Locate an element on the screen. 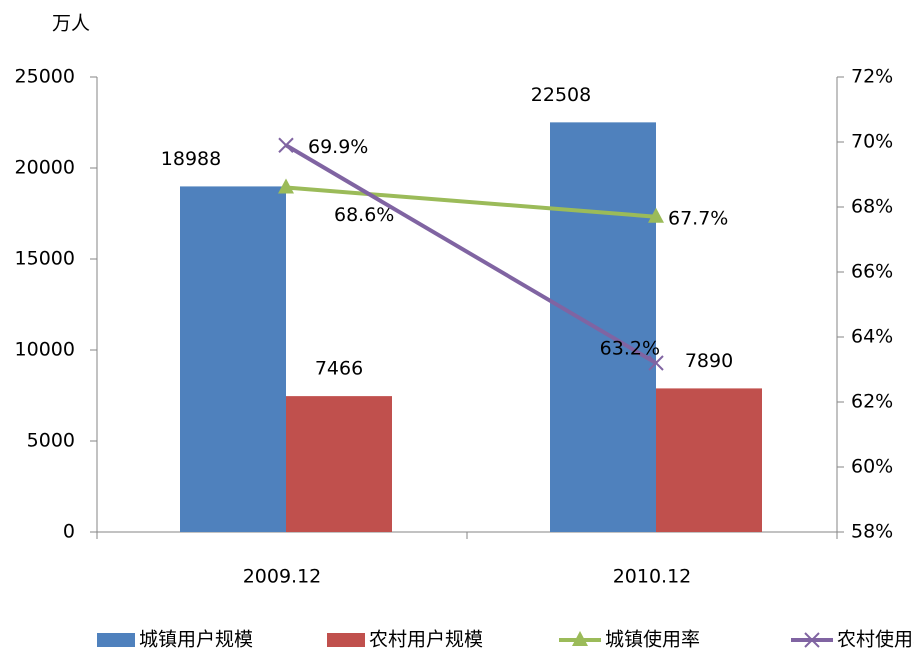  y2-tick-label: 62% is located at coordinates (872, 402).